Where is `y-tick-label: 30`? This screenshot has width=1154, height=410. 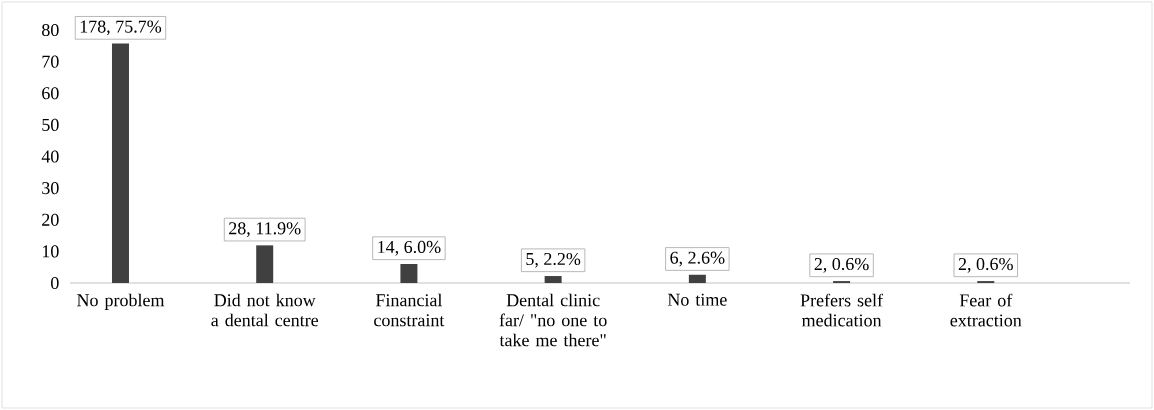 y-tick-label: 30 is located at coordinates (50, 188).